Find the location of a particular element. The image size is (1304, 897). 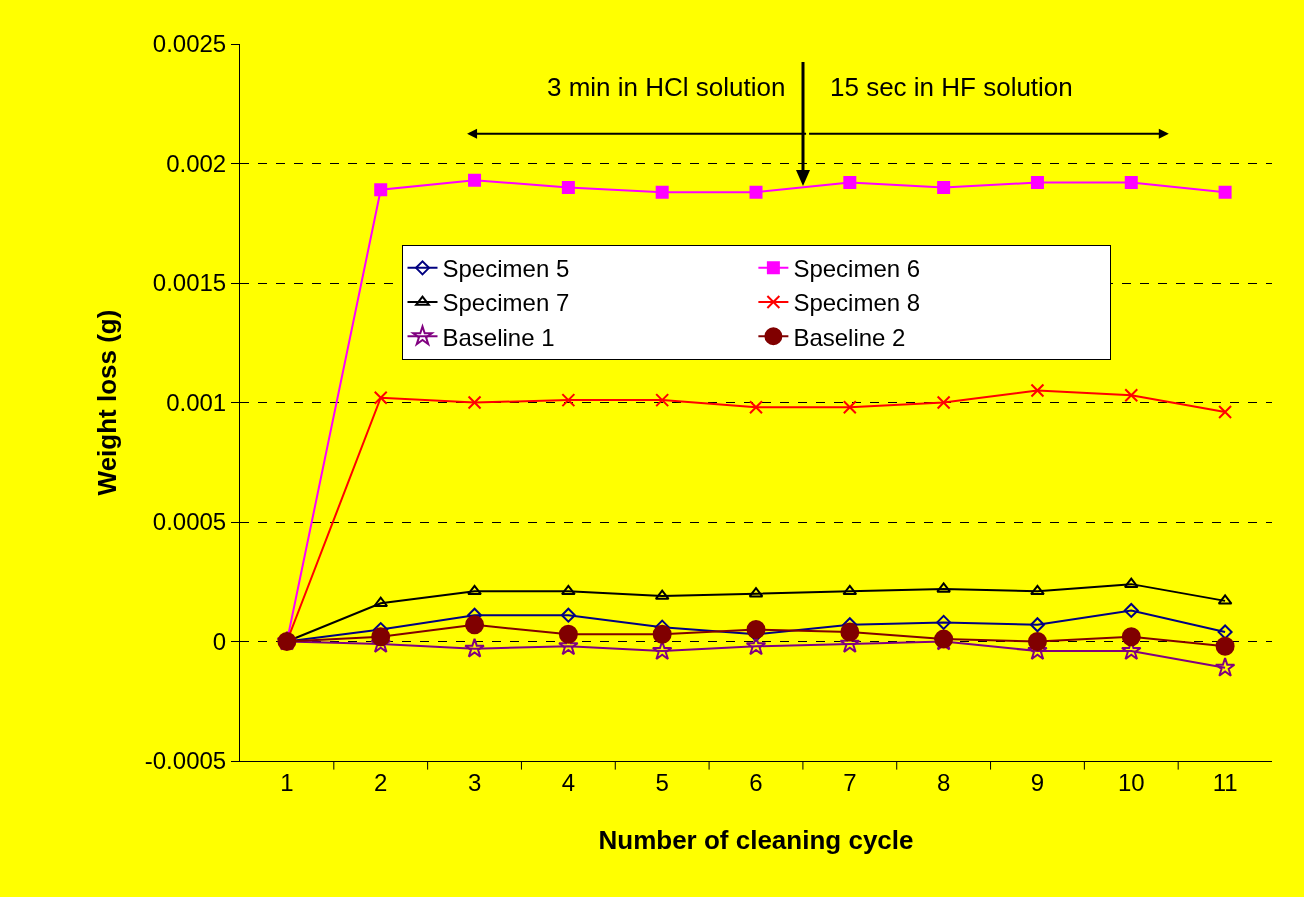

annotation: 3 min in HCl solution is located at coordinates (666, 87).